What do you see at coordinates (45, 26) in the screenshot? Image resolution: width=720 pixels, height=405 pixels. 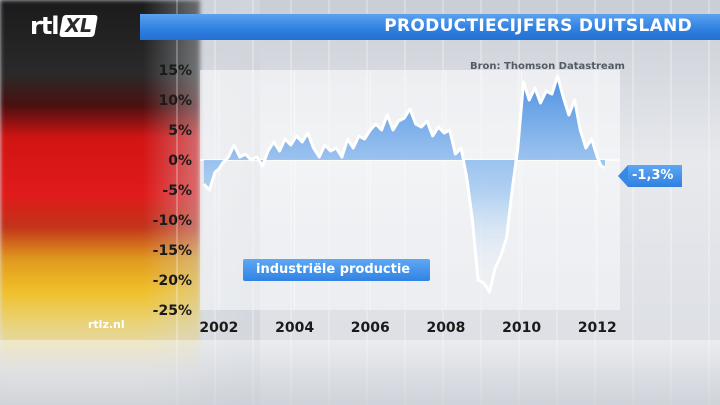 I see `logo-rtl-text: rtl` at bounding box center [45, 26].